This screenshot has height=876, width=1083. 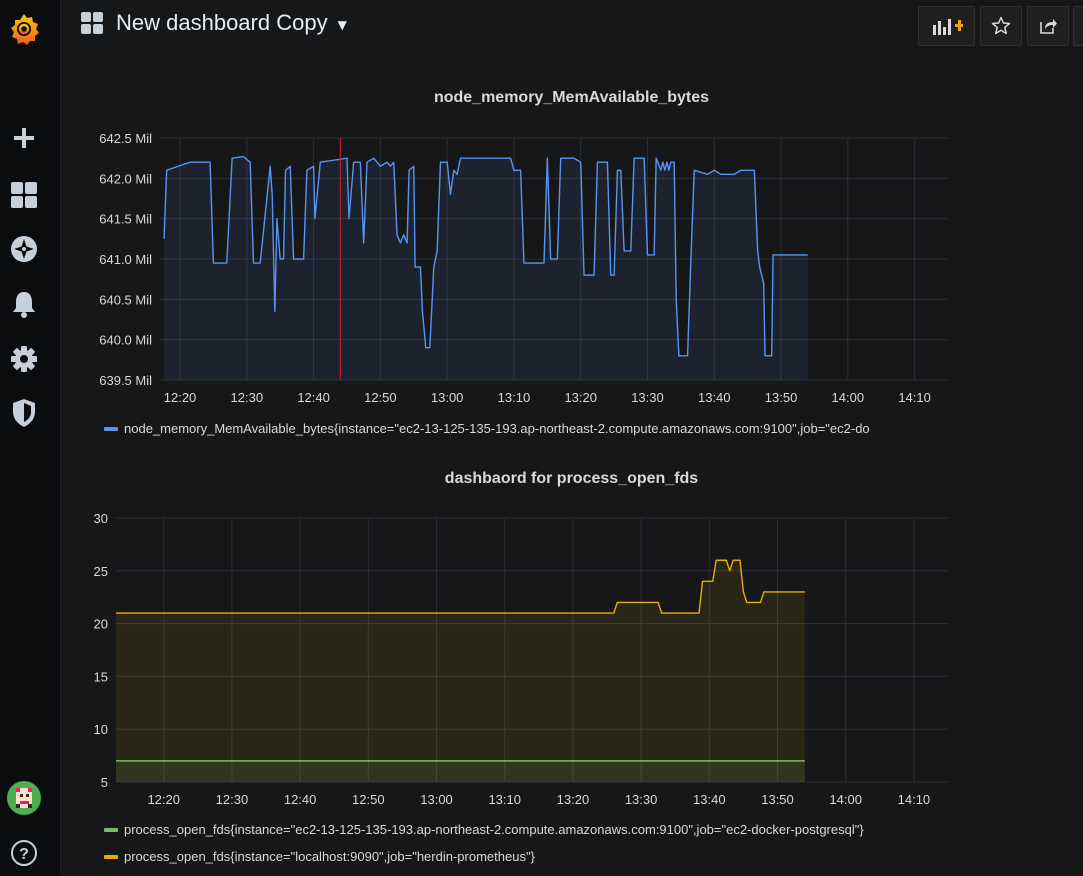 I want to click on y-tick-label: 5, so click(x=104, y=782).